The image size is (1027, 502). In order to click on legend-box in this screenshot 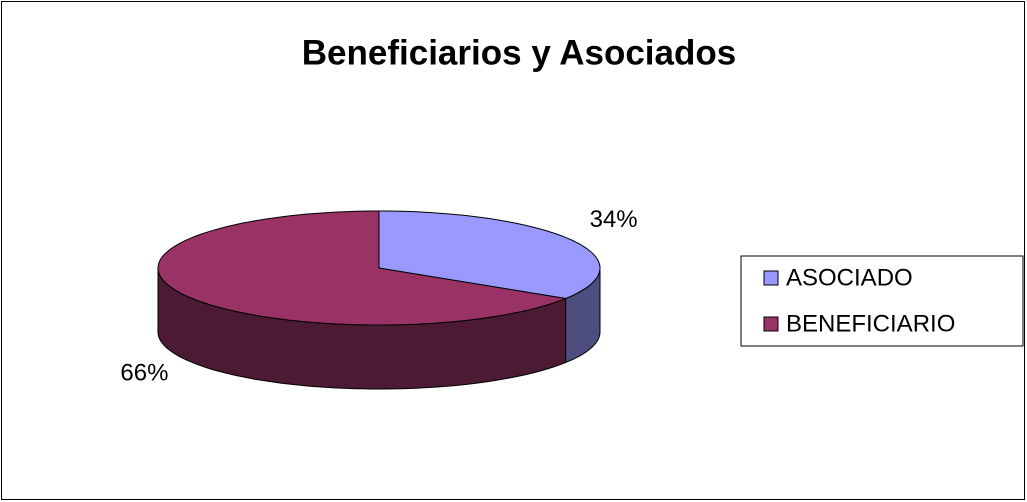, I will do `click(882, 301)`.